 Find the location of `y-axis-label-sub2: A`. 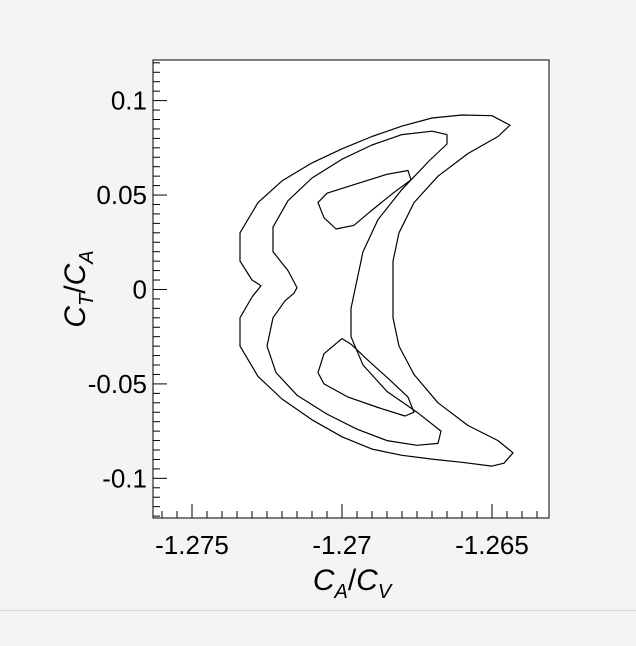

y-axis-label-sub2: A is located at coordinates (87, 257).